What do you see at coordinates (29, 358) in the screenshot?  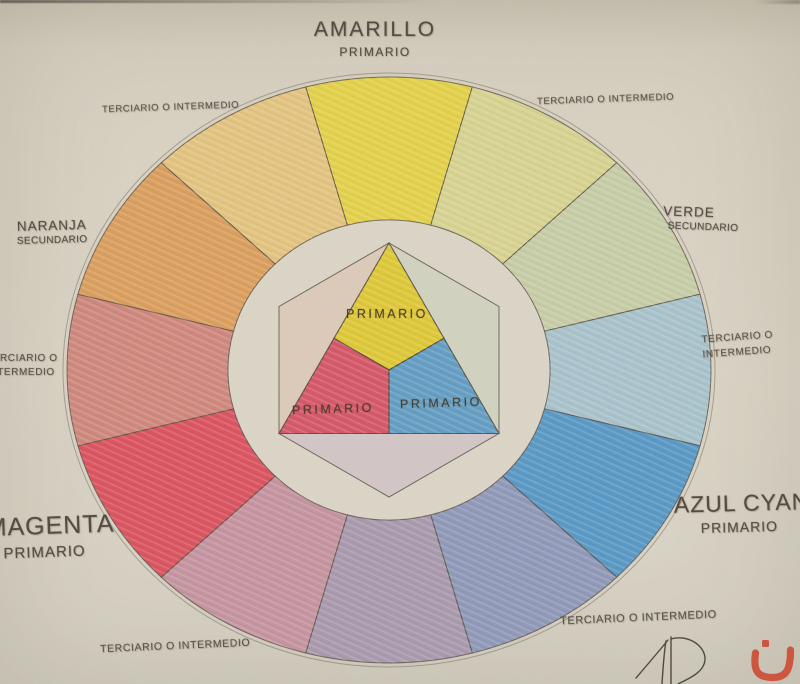 I see `label-terciario-left-line1: TERCIARIO O` at bounding box center [29, 358].